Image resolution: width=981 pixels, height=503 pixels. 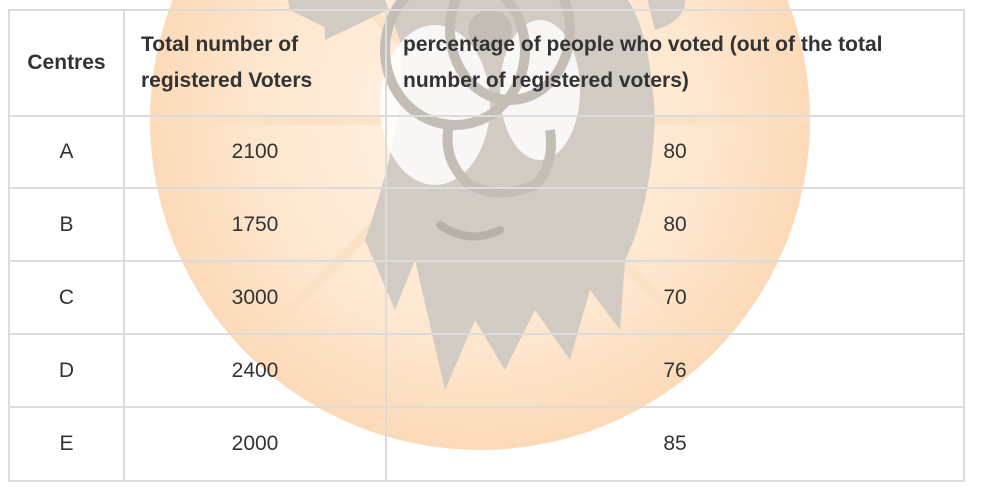 I want to click on cell-centre: E, so click(x=66, y=444).